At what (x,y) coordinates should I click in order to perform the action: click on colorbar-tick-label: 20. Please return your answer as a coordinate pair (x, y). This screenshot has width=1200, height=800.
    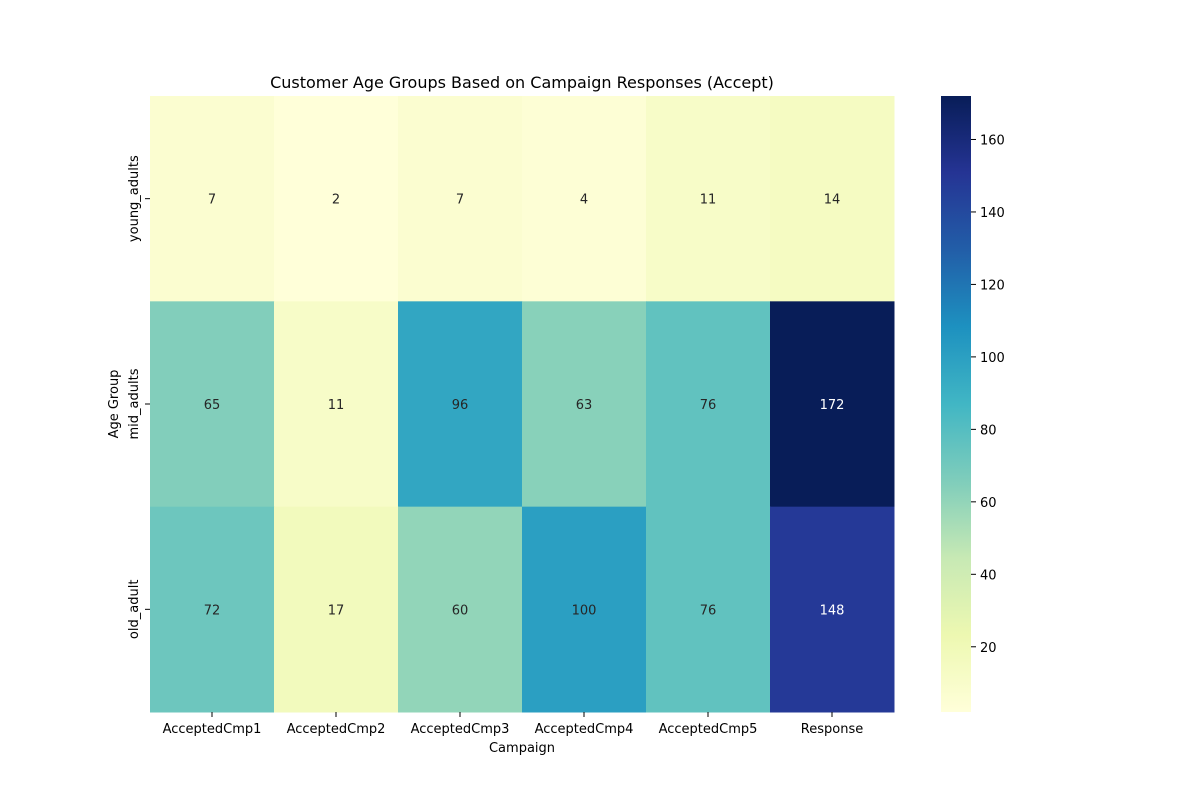
    Looking at the image, I should click on (988, 648).